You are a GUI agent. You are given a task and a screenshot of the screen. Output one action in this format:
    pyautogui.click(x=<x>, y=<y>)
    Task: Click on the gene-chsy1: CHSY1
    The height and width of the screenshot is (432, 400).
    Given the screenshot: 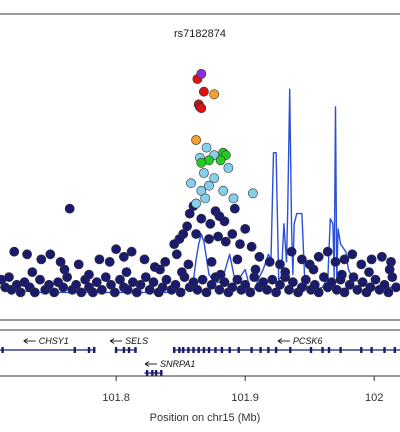 What is the action you would take?
    pyautogui.click(x=48, y=344)
    